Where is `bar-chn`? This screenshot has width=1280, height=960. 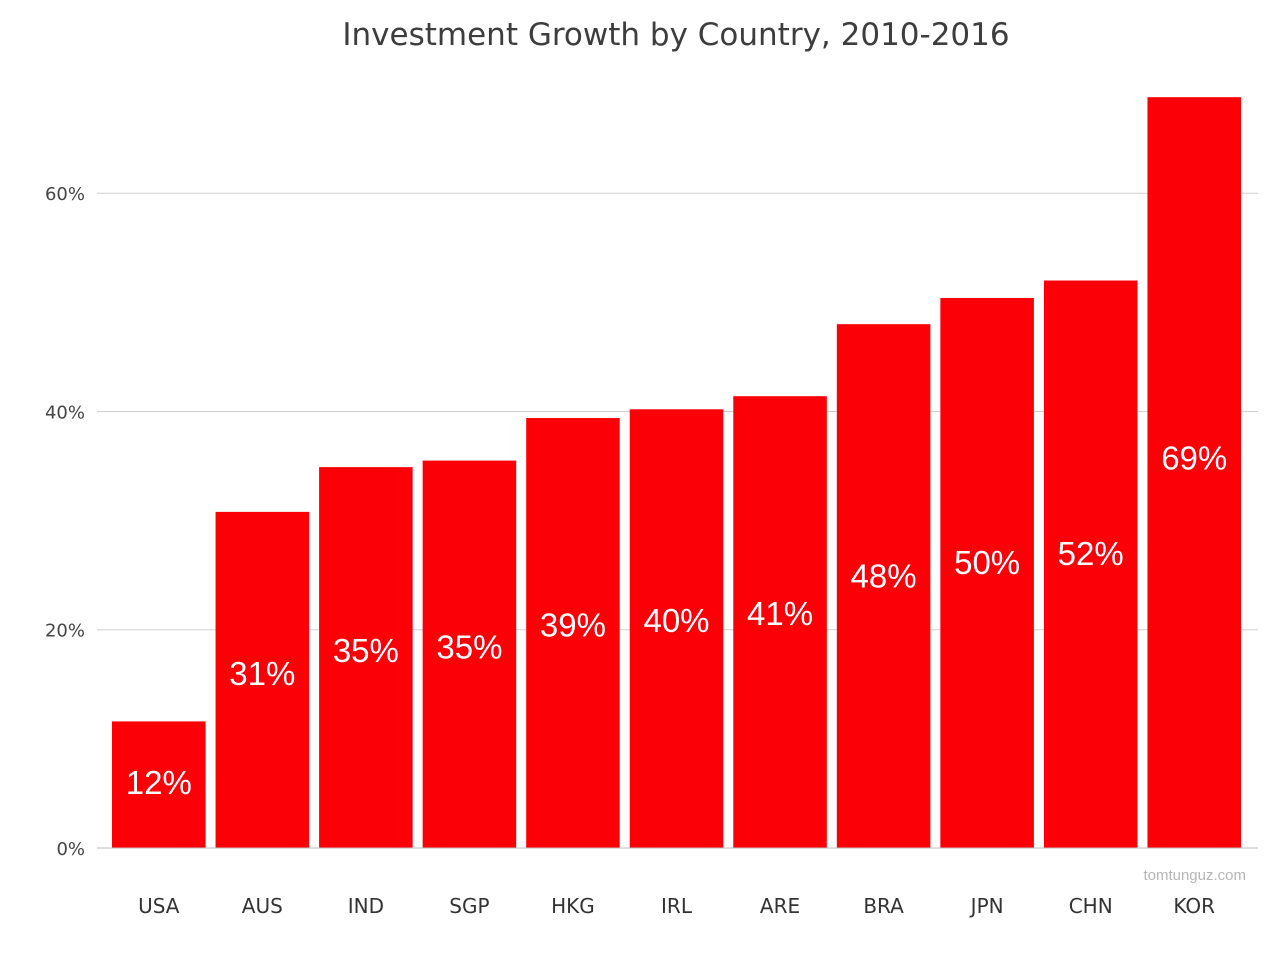 bar-chn is located at coordinates (1090, 564).